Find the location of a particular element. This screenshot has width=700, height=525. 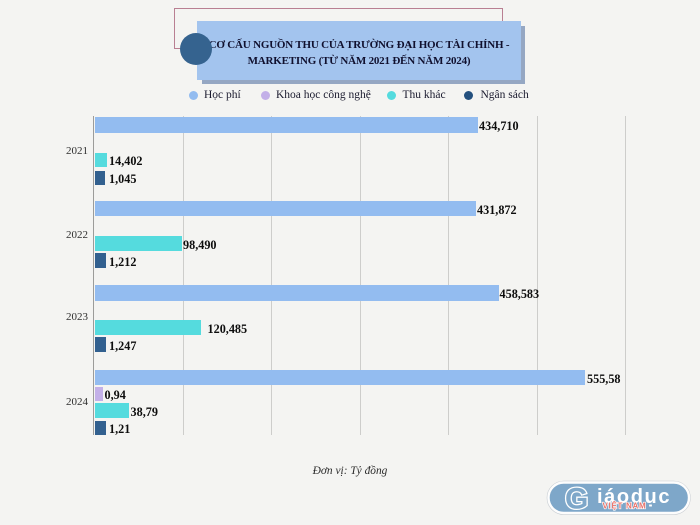

svg-text: VIỆT NAM is located at coordinates (625, 506).